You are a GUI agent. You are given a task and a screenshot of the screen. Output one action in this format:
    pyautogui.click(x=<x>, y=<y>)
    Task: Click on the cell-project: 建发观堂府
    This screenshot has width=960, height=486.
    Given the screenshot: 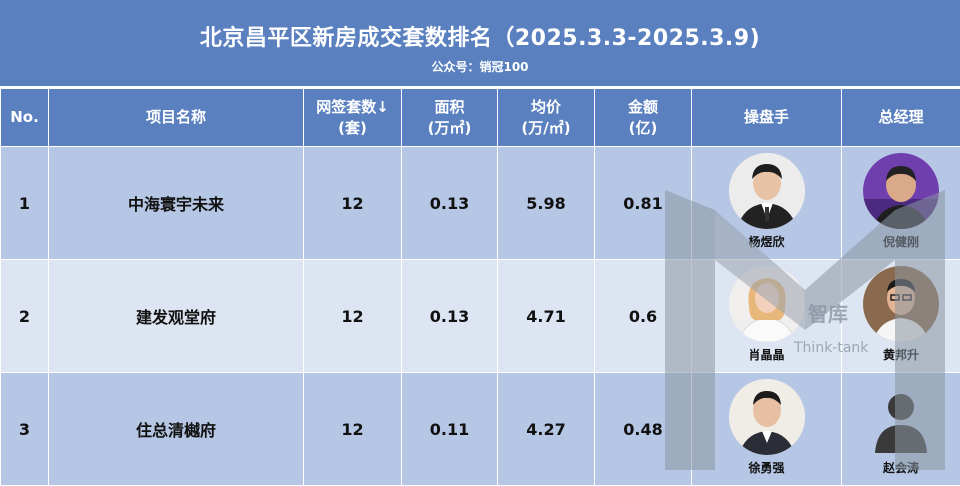 What is the action you would take?
    pyautogui.click(x=176, y=316)
    